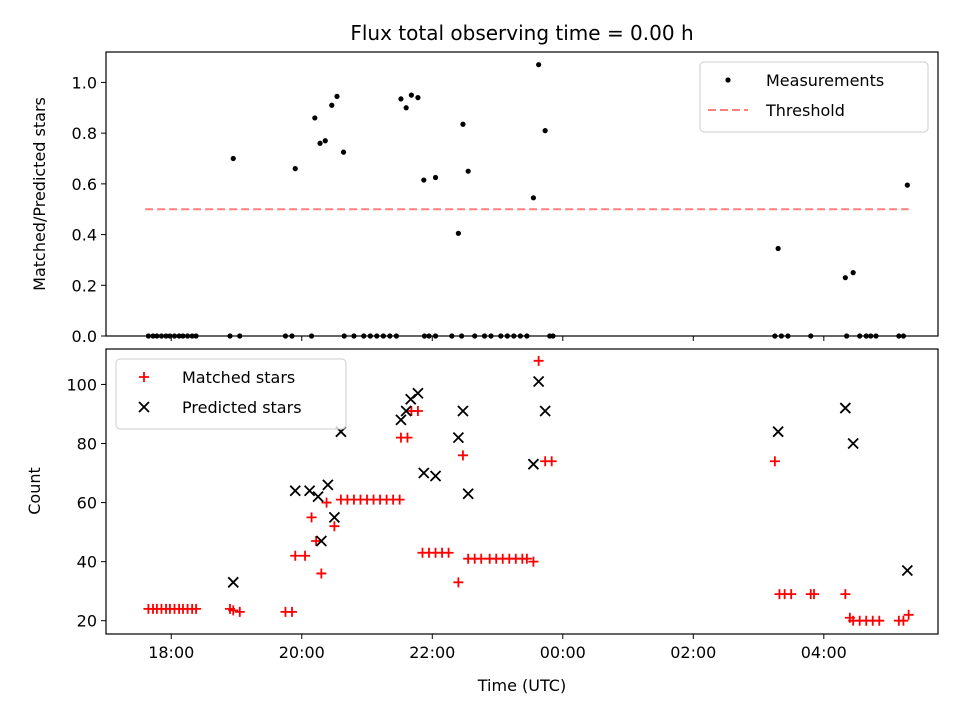  What do you see at coordinates (84, 235) in the screenshot?
I see `ratio-ytick-label: 0.4` at bounding box center [84, 235].